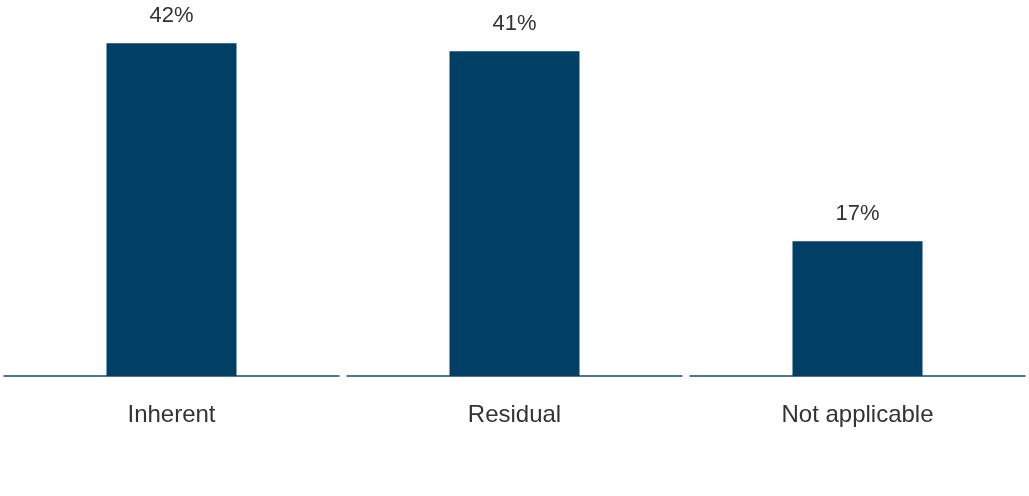 The width and height of the screenshot is (1029, 496). What do you see at coordinates (171, 413) in the screenshot?
I see `x-tick-label: Inherent` at bounding box center [171, 413].